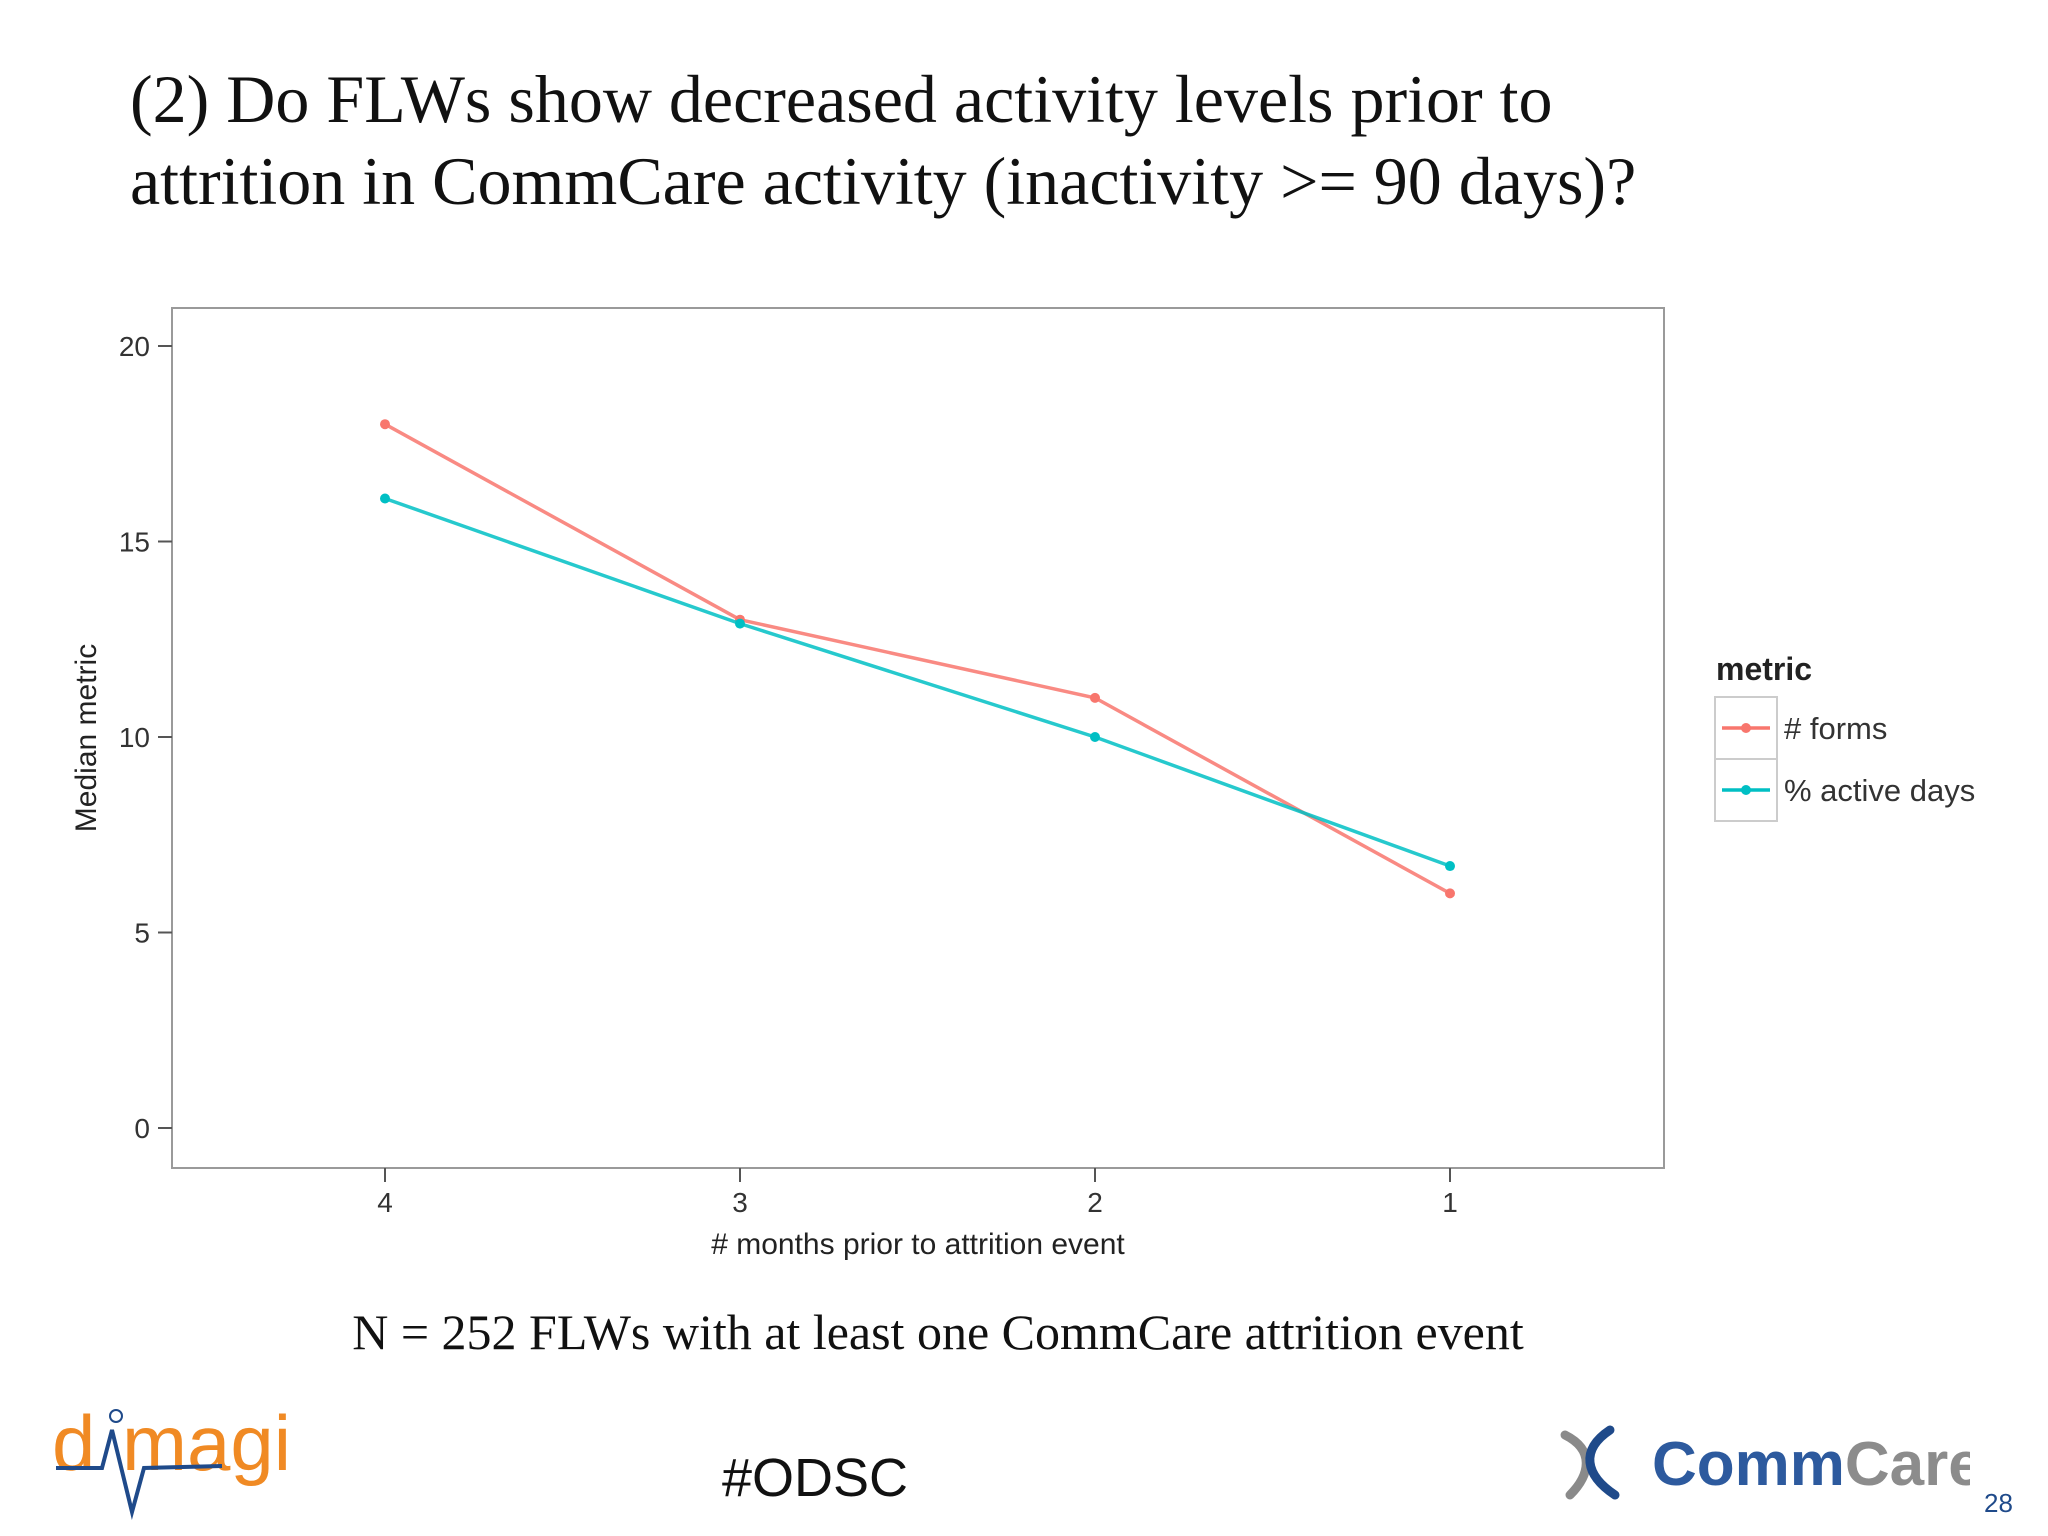  What do you see at coordinates (917, 1193) in the screenshot?
I see `x-axis: 4 3 2 1` at bounding box center [917, 1193].